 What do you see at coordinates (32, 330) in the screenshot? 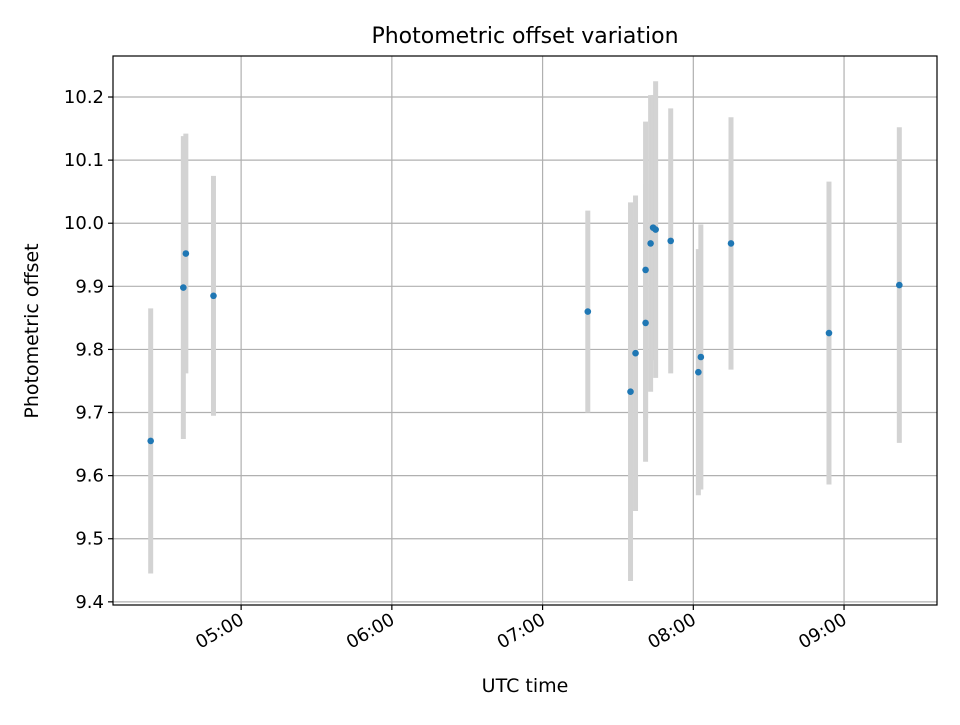
I see `y-axis-label: Photometric offset` at bounding box center [32, 330].